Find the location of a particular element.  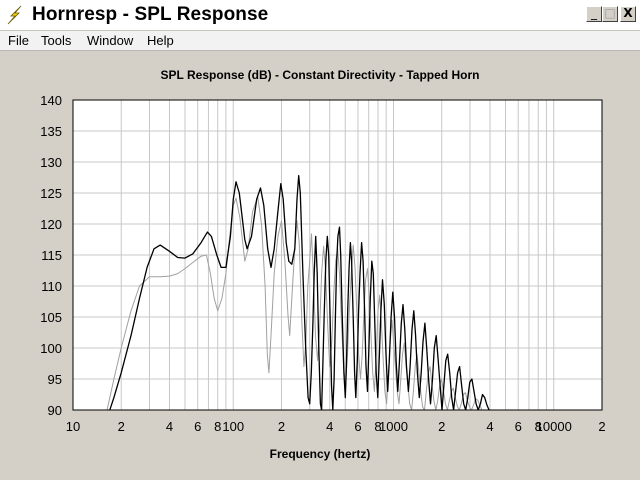

lightning-bolt-icon is located at coordinates (14, 15).